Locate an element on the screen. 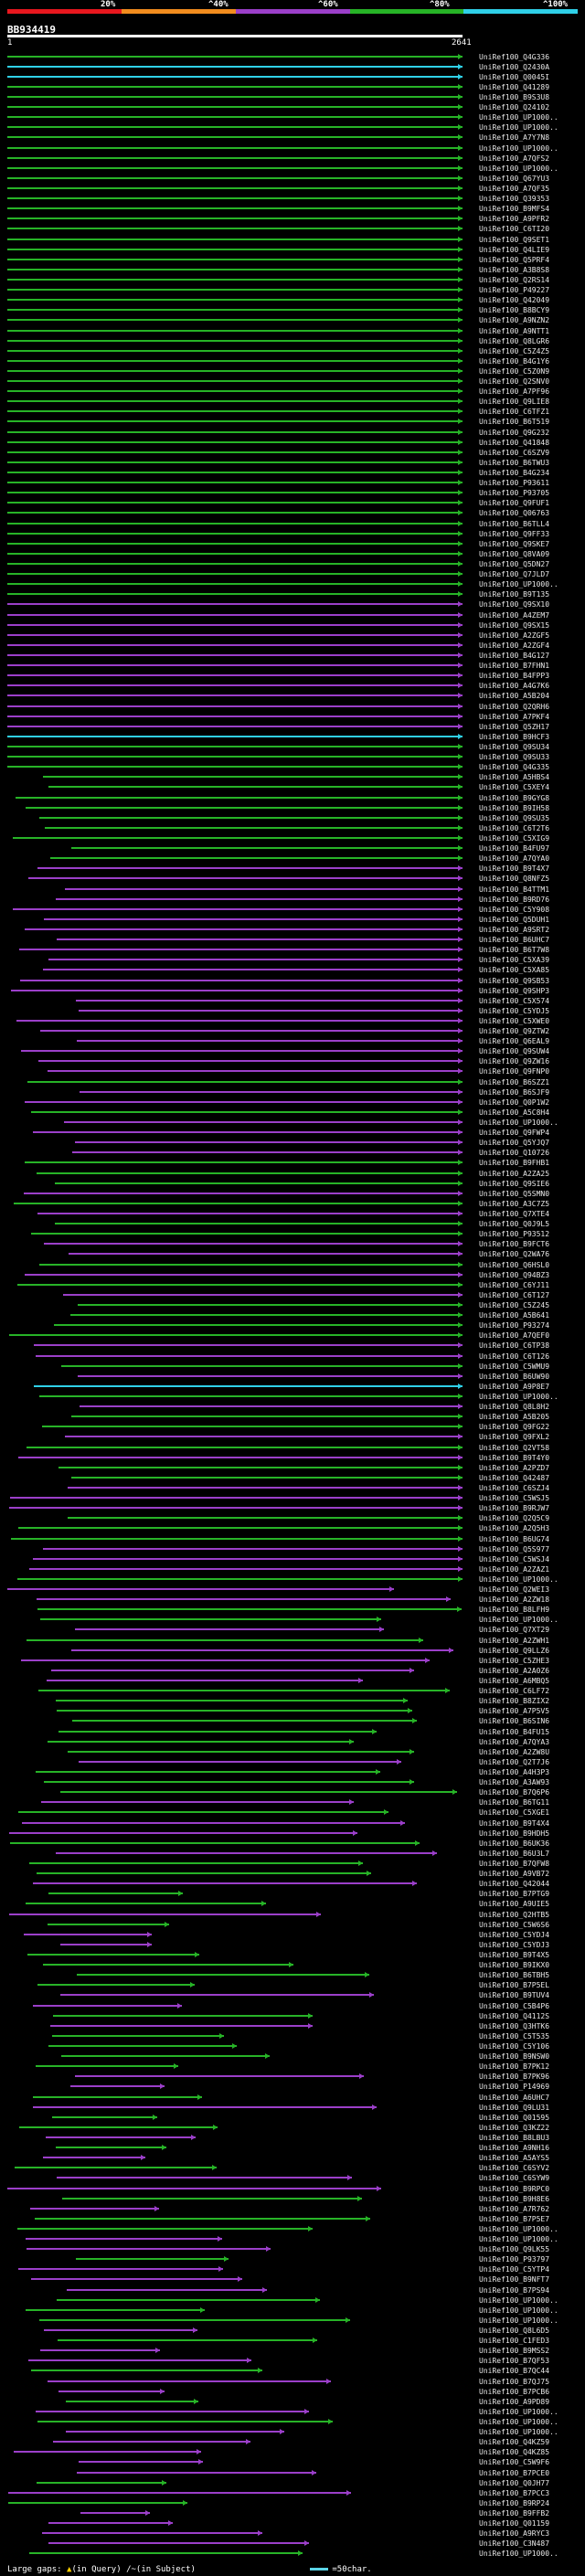  hit-label: UniRef100_C5XA85 is located at coordinates (514, 970).